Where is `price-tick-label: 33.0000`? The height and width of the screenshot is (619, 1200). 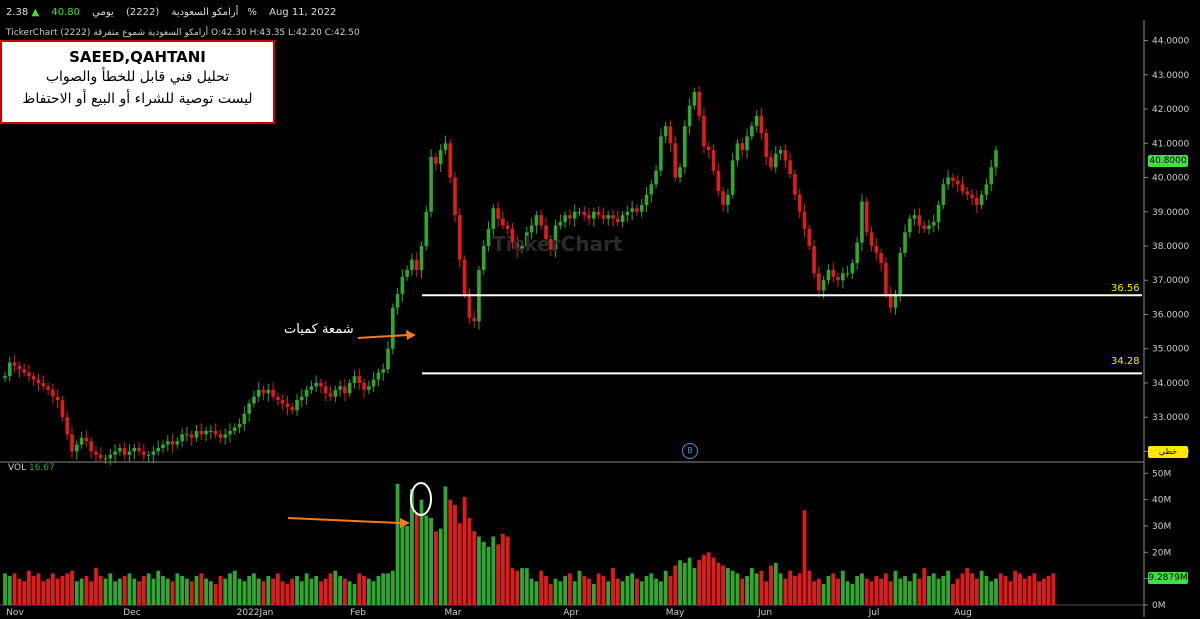
price-tick-label: 33.0000 is located at coordinates (1170, 418).